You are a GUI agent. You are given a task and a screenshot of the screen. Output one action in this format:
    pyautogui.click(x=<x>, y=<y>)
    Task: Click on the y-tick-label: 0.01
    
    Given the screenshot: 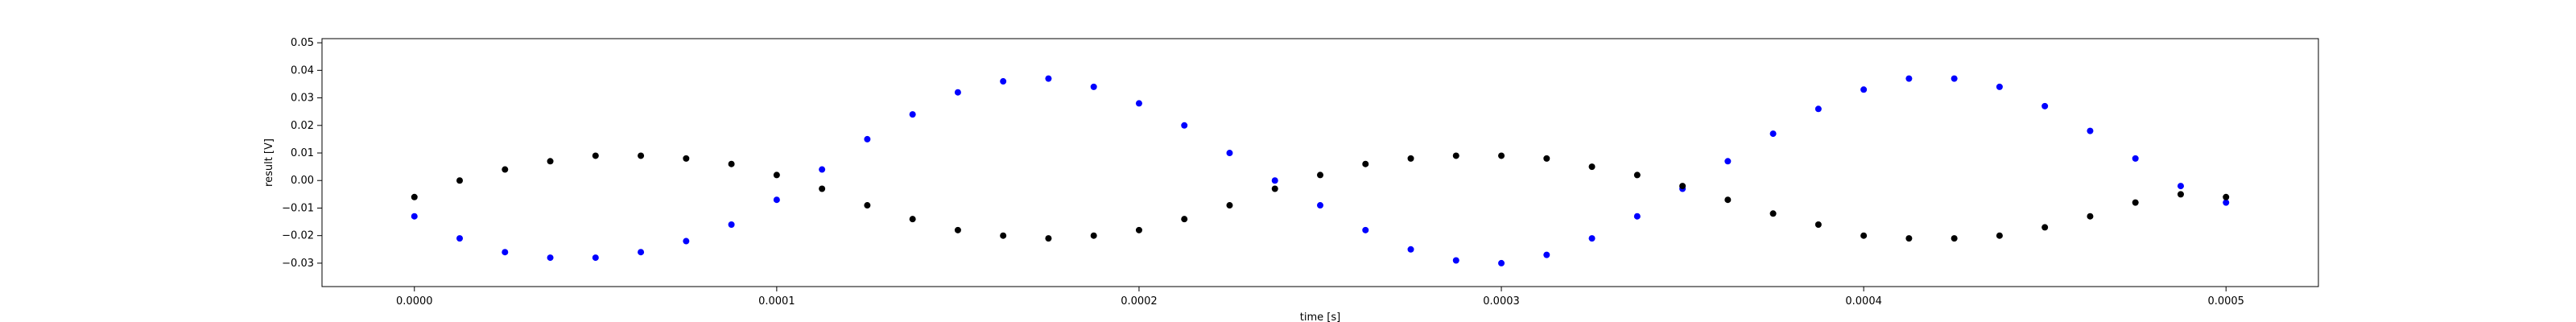 What is the action you would take?
    pyautogui.click(x=302, y=153)
    